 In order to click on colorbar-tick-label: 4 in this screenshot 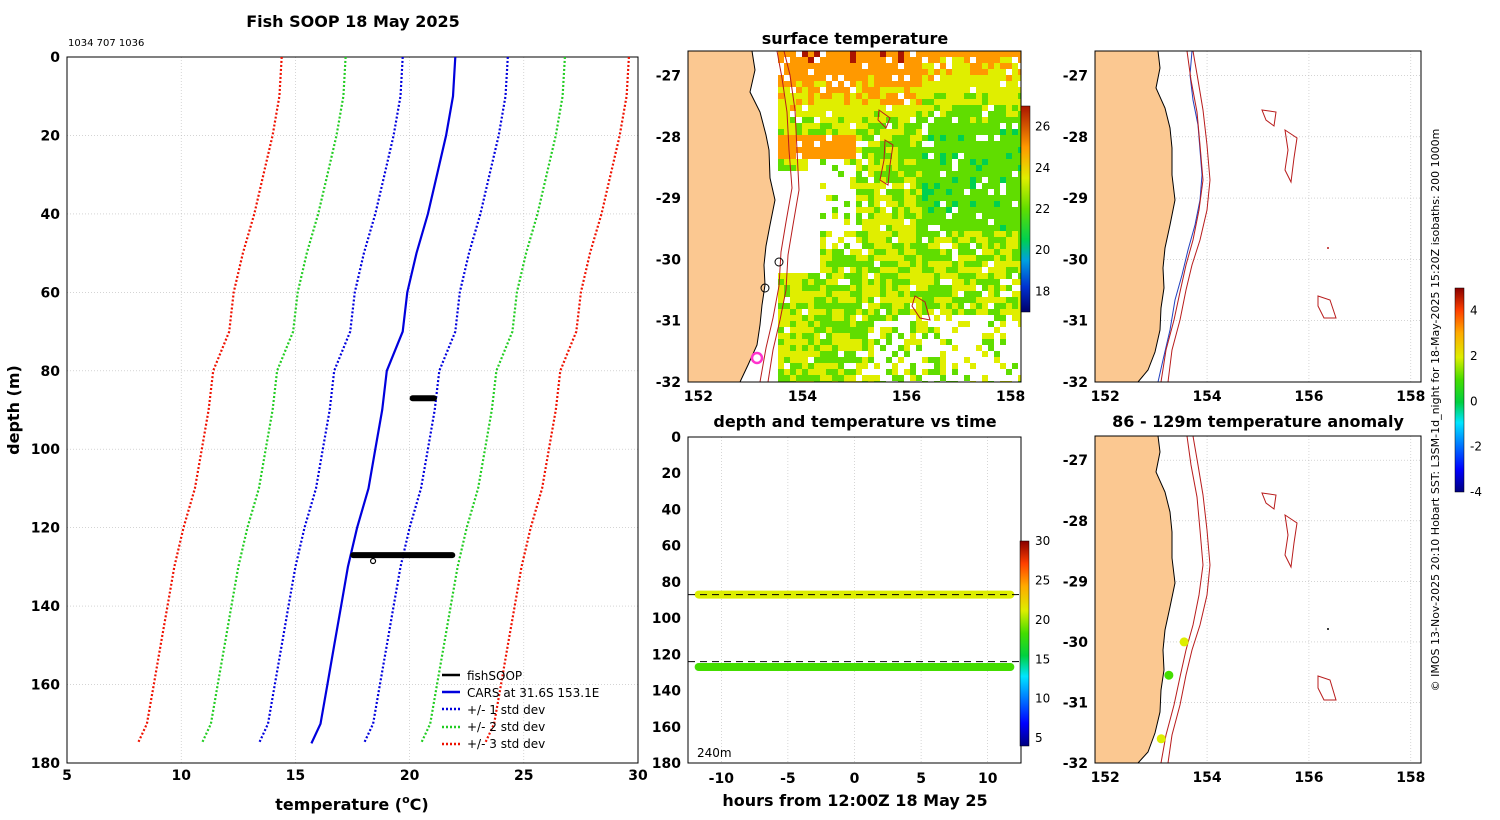, I will do `click(1474, 311)`.